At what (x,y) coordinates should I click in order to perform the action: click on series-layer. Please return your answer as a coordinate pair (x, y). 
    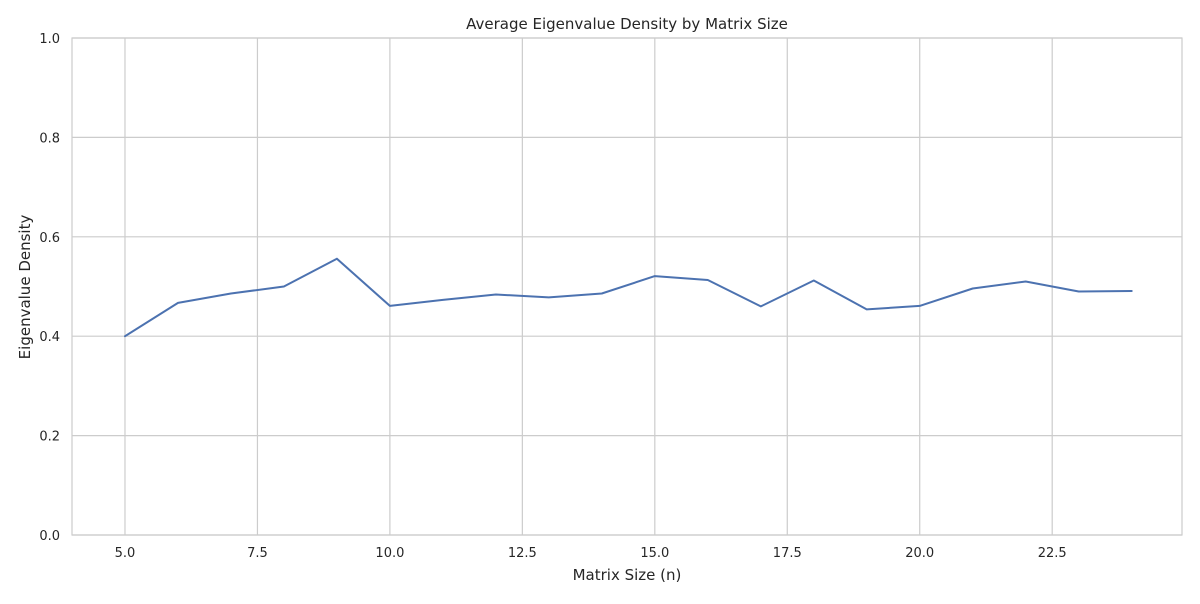
    Looking at the image, I should click on (628, 297).